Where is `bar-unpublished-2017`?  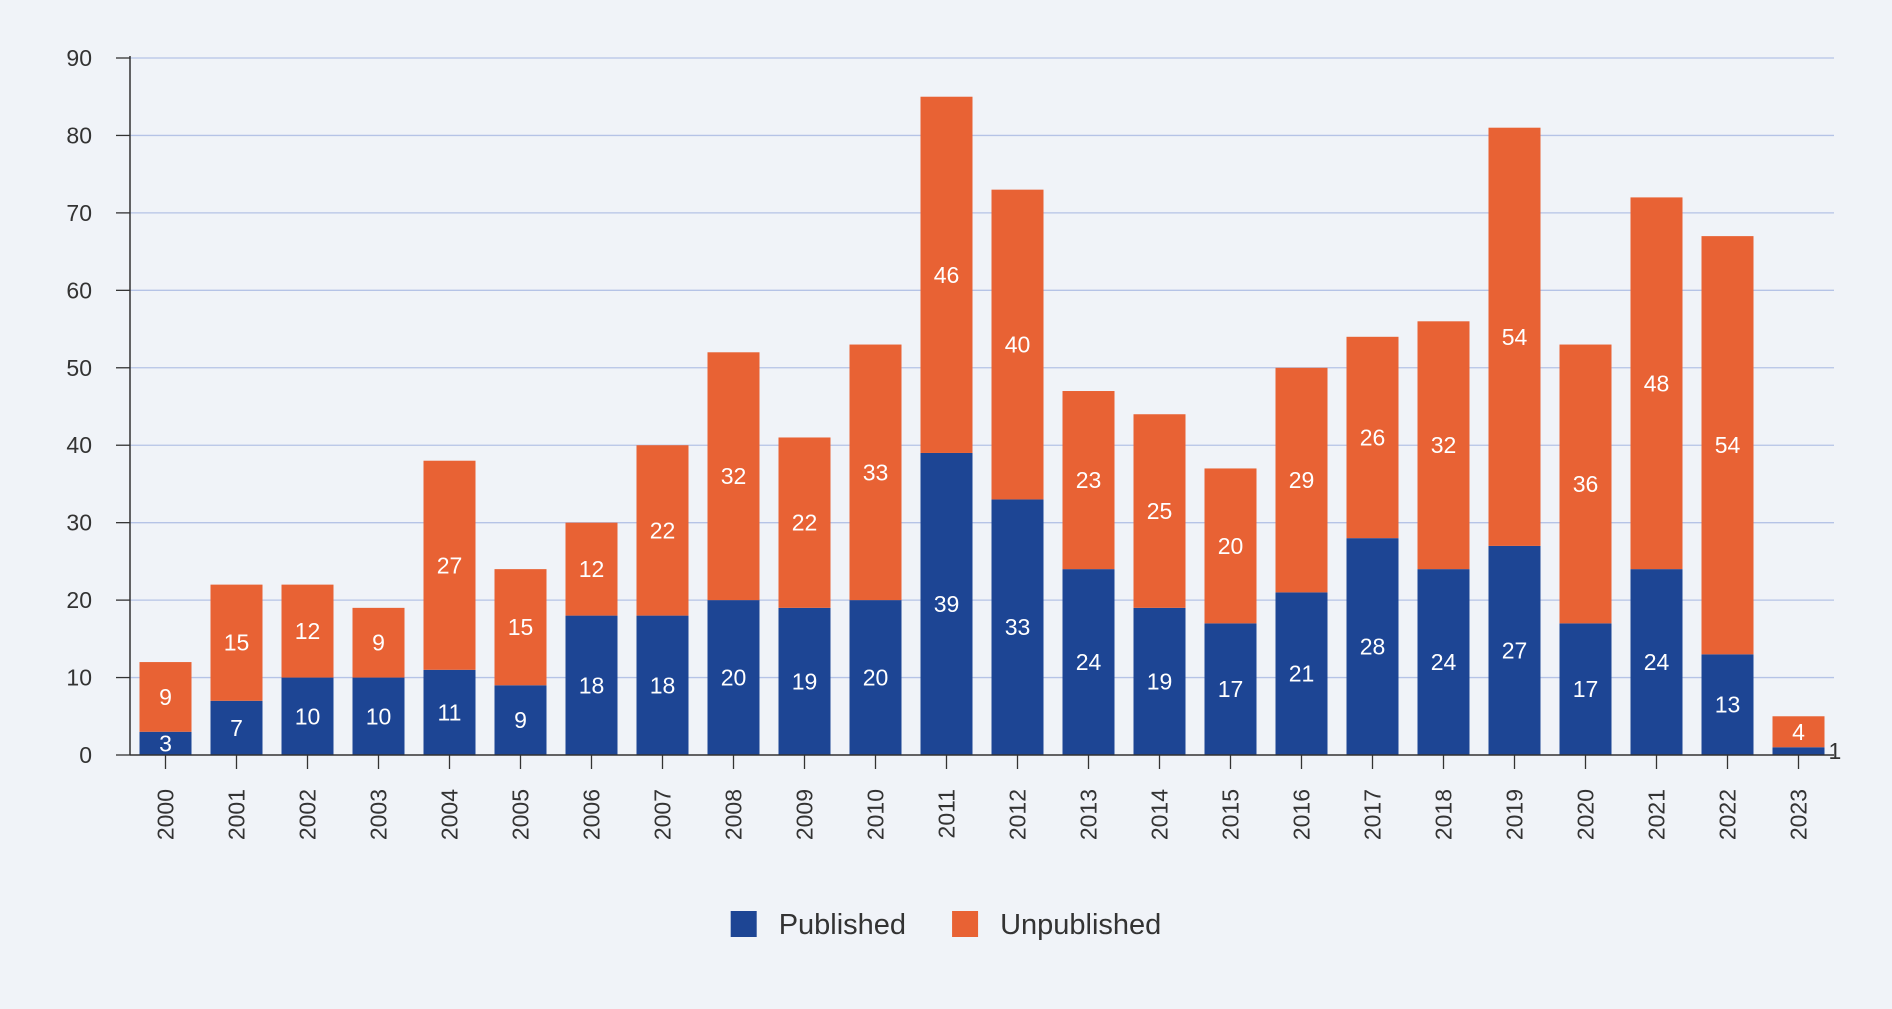 bar-unpublished-2017 is located at coordinates (1372, 437).